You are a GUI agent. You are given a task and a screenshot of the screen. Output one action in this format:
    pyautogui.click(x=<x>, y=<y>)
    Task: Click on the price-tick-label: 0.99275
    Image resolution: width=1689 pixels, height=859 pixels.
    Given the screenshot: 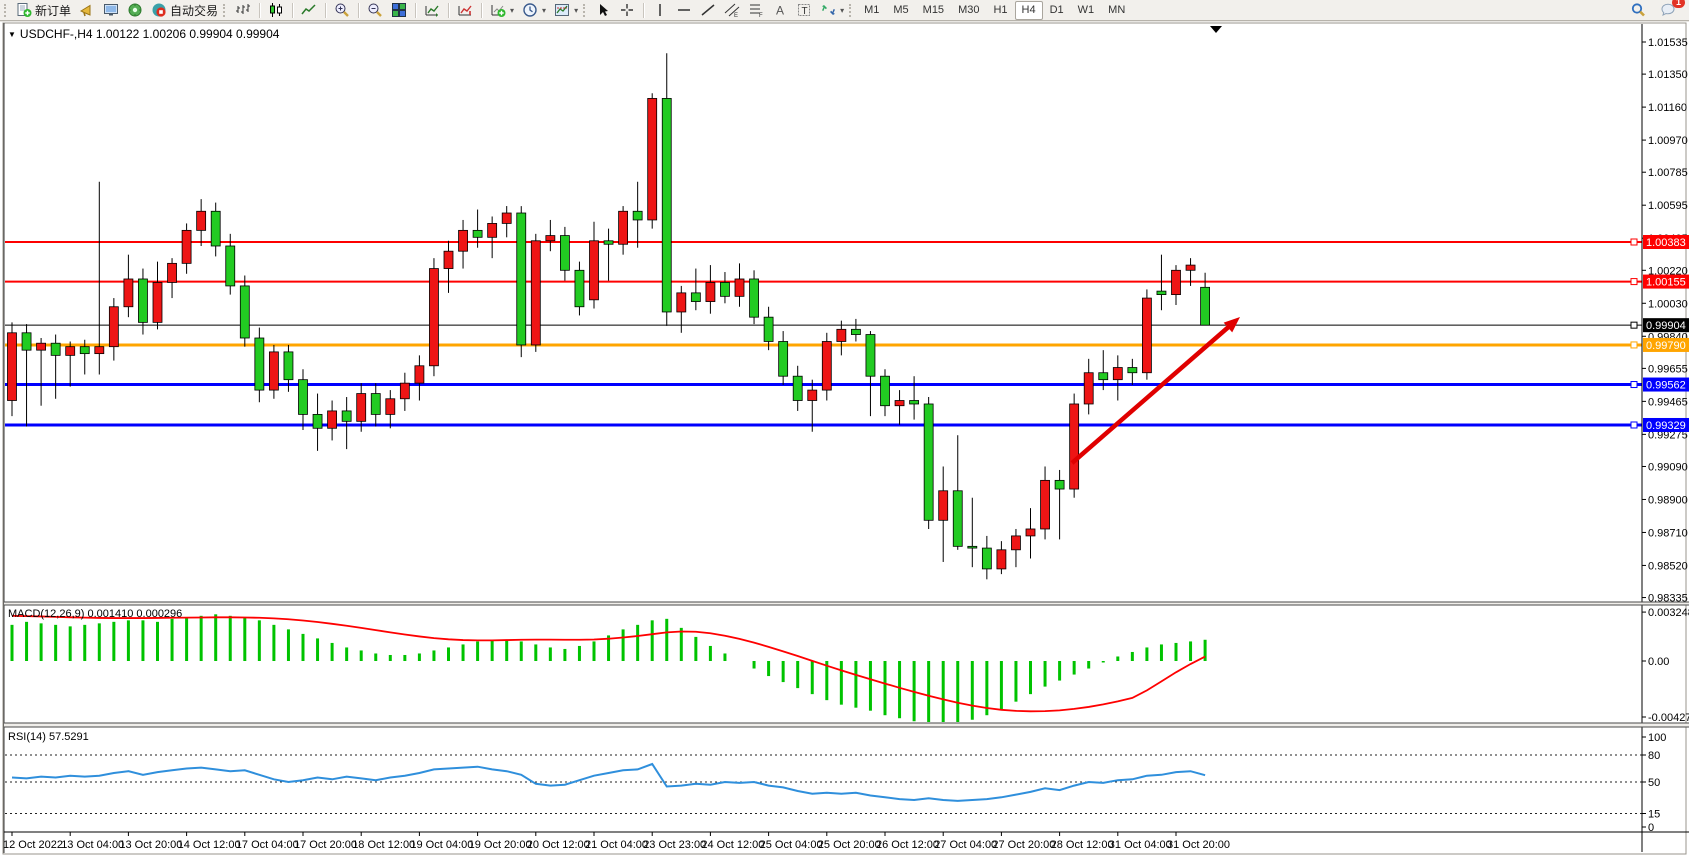 What is the action you would take?
    pyautogui.click(x=1668, y=435)
    